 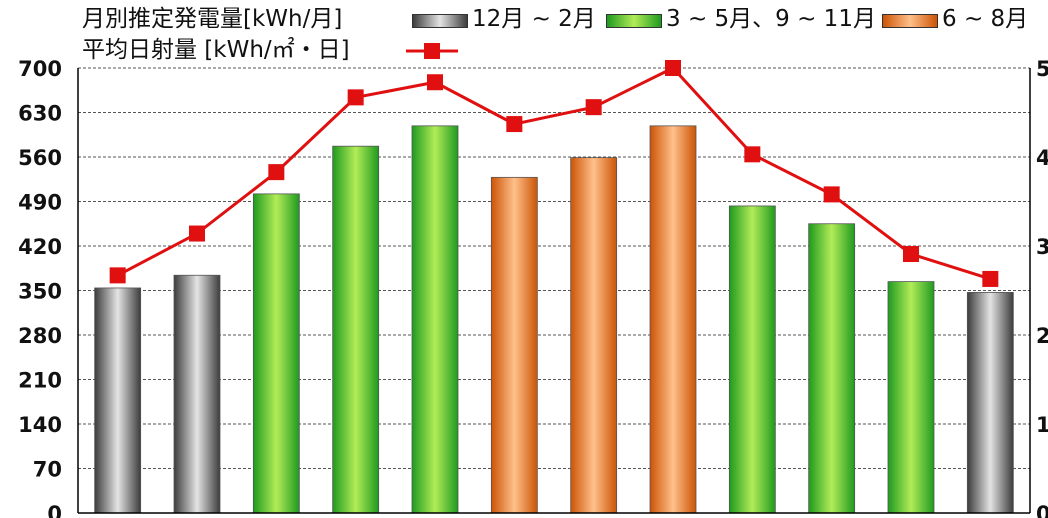 What do you see at coordinates (40, 158) in the screenshot?
I see `left-tick-label: 560` at bounding box center [40, 158].